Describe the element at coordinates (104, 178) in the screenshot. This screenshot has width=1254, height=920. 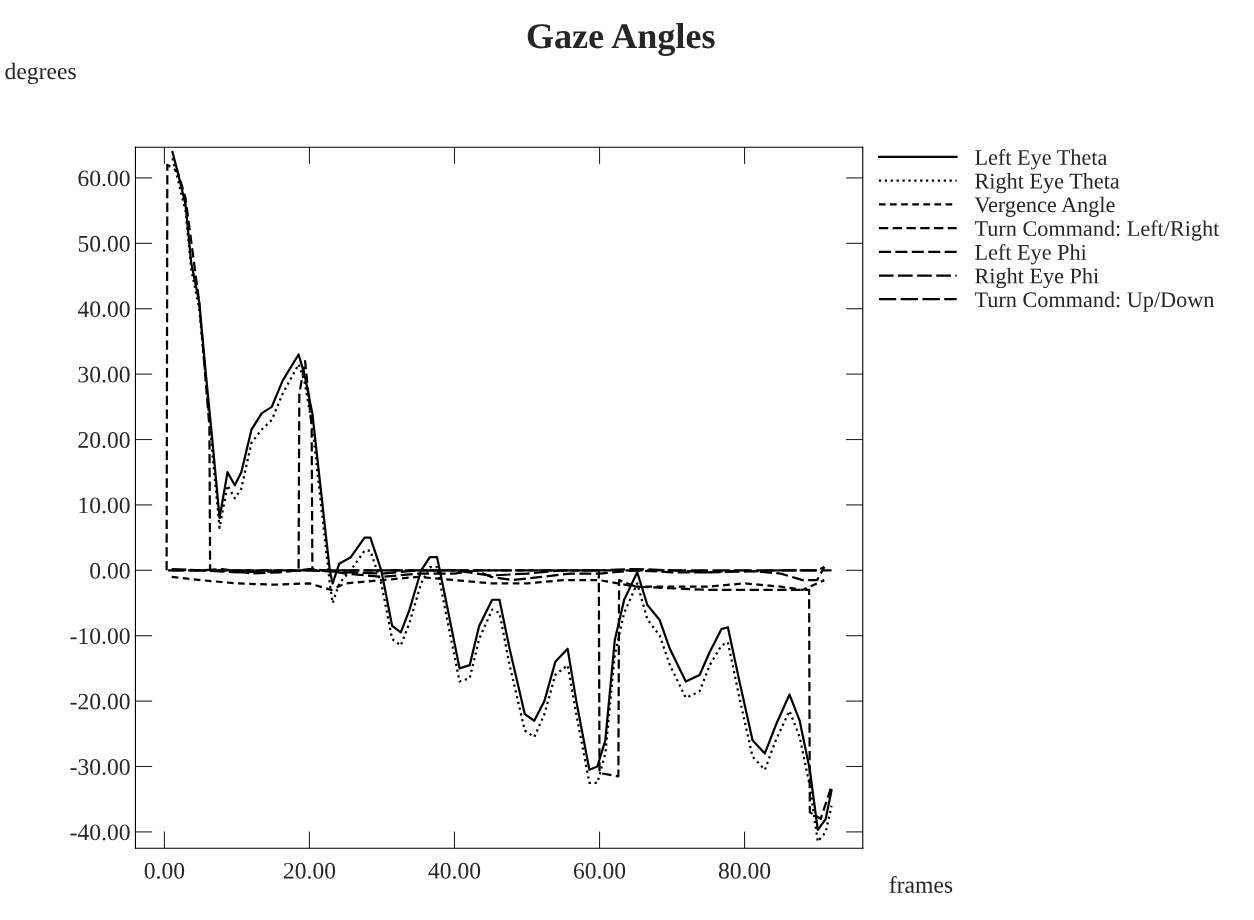
I see `y-tick-label: 60.00` at that location.